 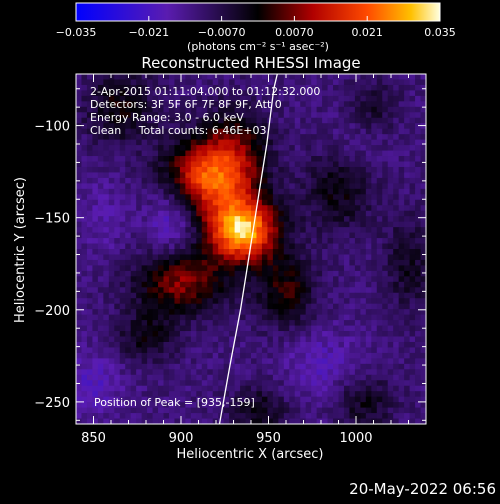 What do you see at coordinates (367, 32) in the screenshot?
I see `colorbar-tick-label: 0.021` at bounding box center [367, 32].